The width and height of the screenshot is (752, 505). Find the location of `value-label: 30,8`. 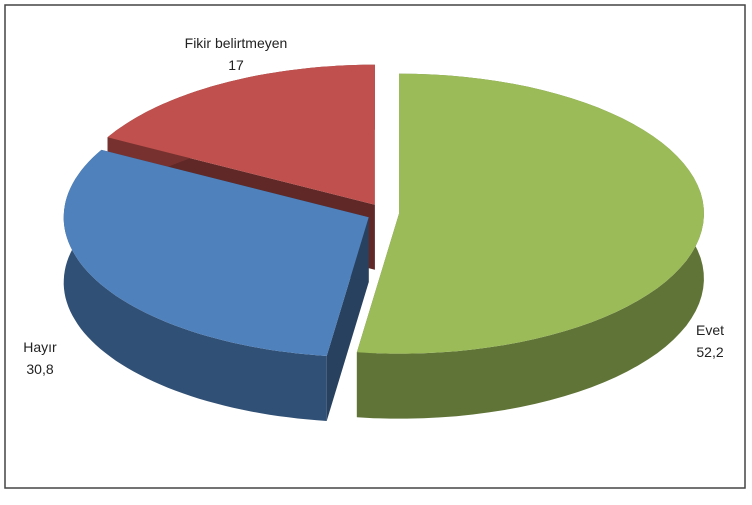

value-label: 30,8 is located at coordinates (39, 369).